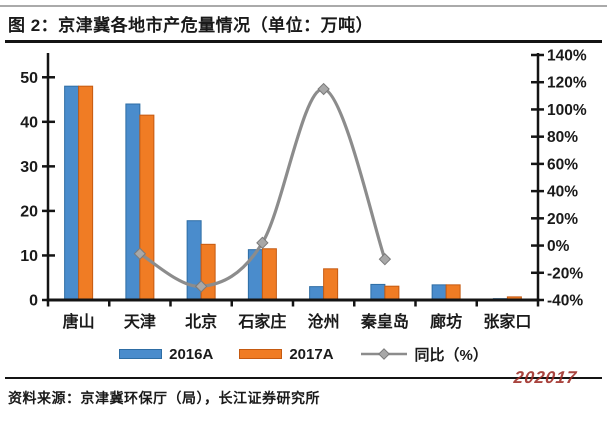 The width and height of the screenshot is (607, 421). Describe the element at coordinates (261, 321) in the screenshot. I see `x-axis-label: 石家庄` at that location.